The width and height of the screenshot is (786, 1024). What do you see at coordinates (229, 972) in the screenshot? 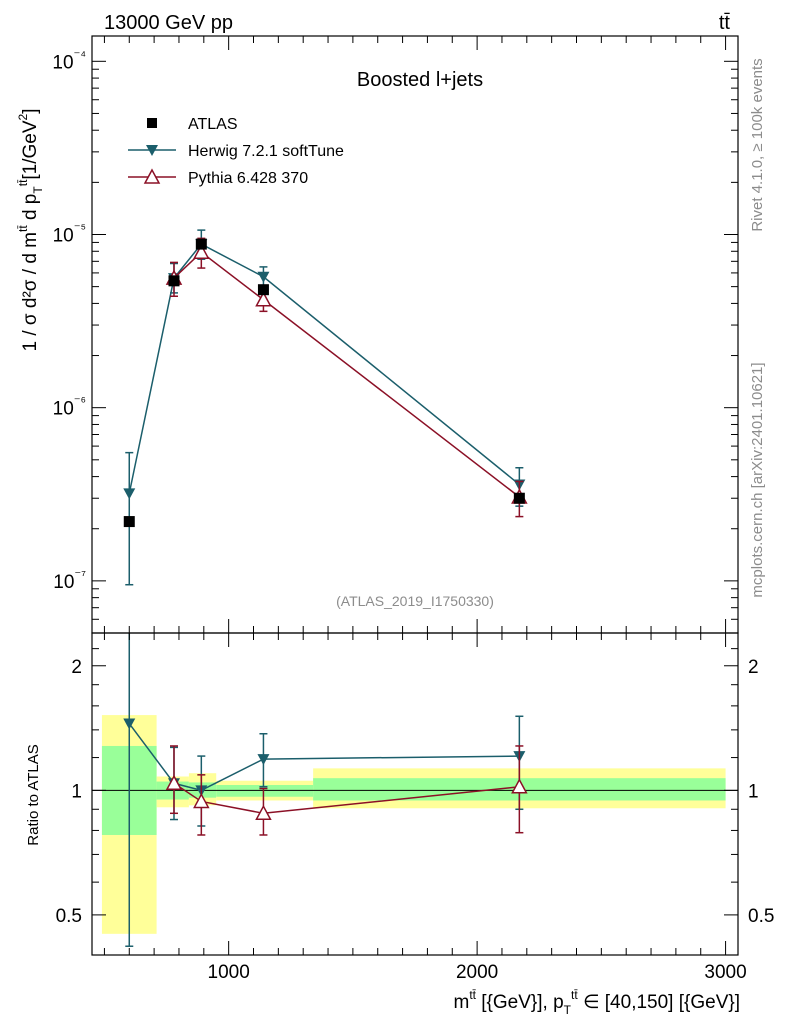
I see `x-tick-label-0: 1000` at bounding box center [229, 972].